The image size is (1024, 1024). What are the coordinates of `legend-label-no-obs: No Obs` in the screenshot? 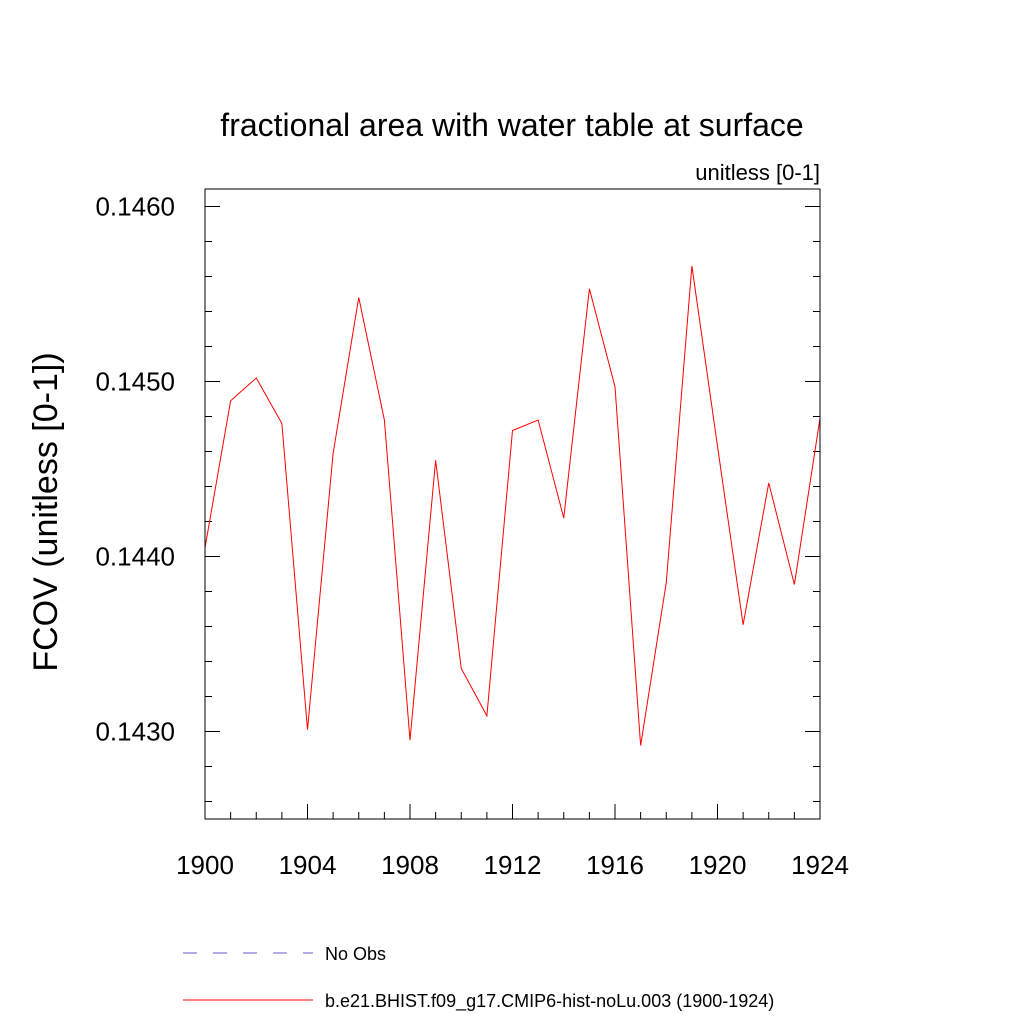 It's located at (355, 954).